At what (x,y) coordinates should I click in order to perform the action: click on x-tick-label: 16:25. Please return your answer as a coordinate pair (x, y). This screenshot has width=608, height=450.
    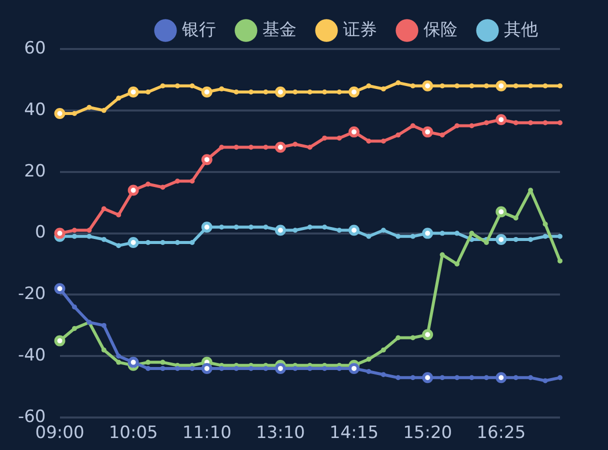
    Looking at the image, I should click on (501, 433).